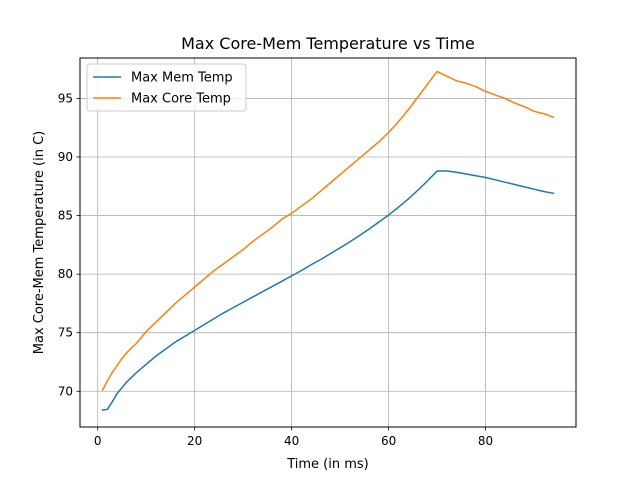  I want to click on legend-box, so click(166, 87).